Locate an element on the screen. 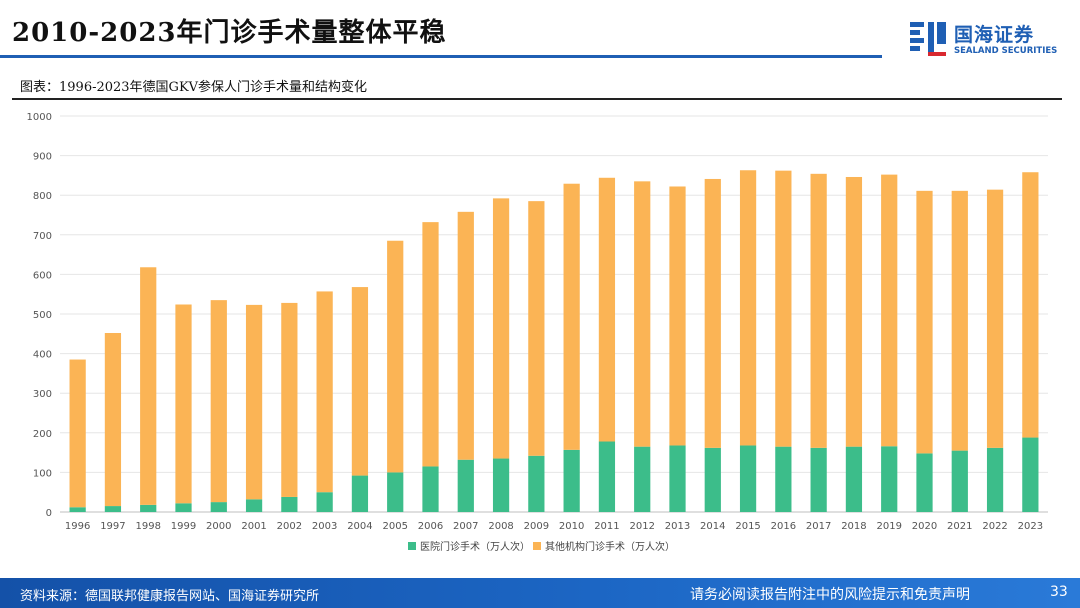 Image resolution: width=1080 pixels, height=608 pixels. data-source: 资料来源：德国联邦健康报告网站、国海证券研究所 is located at coordinates (170, 596).